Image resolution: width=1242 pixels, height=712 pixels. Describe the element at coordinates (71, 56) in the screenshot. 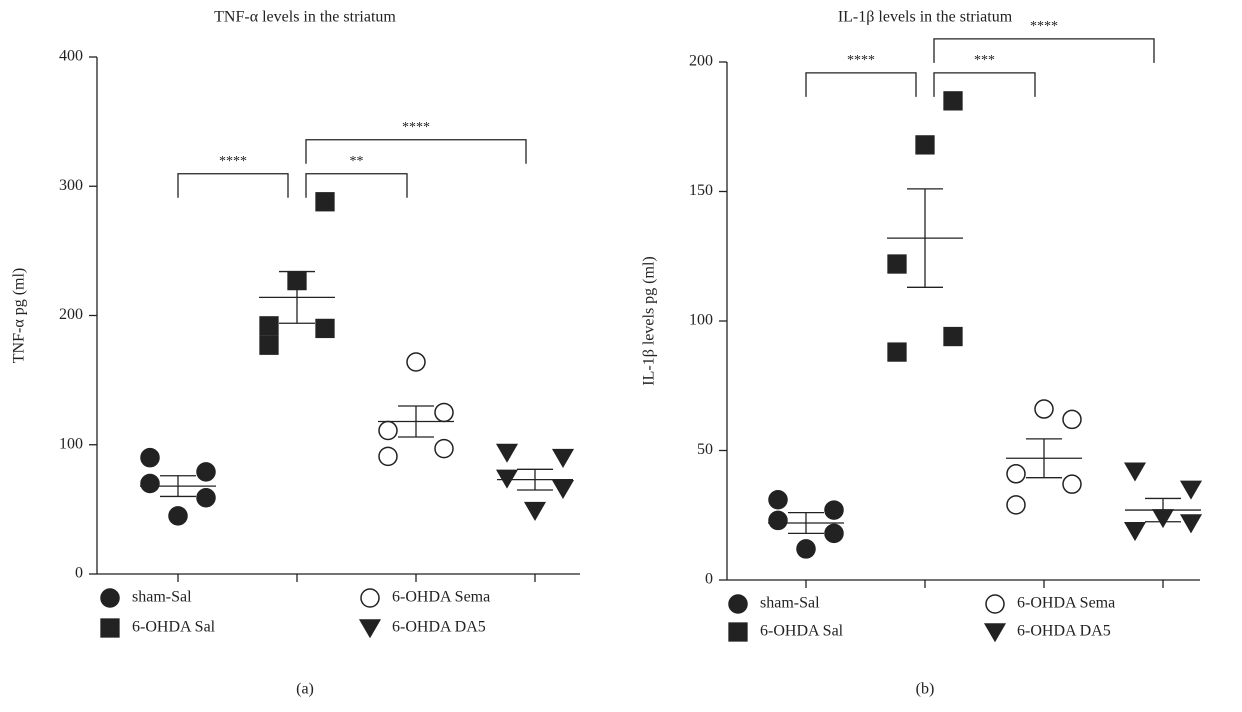

I see `y-tick-label: 400` at that location.